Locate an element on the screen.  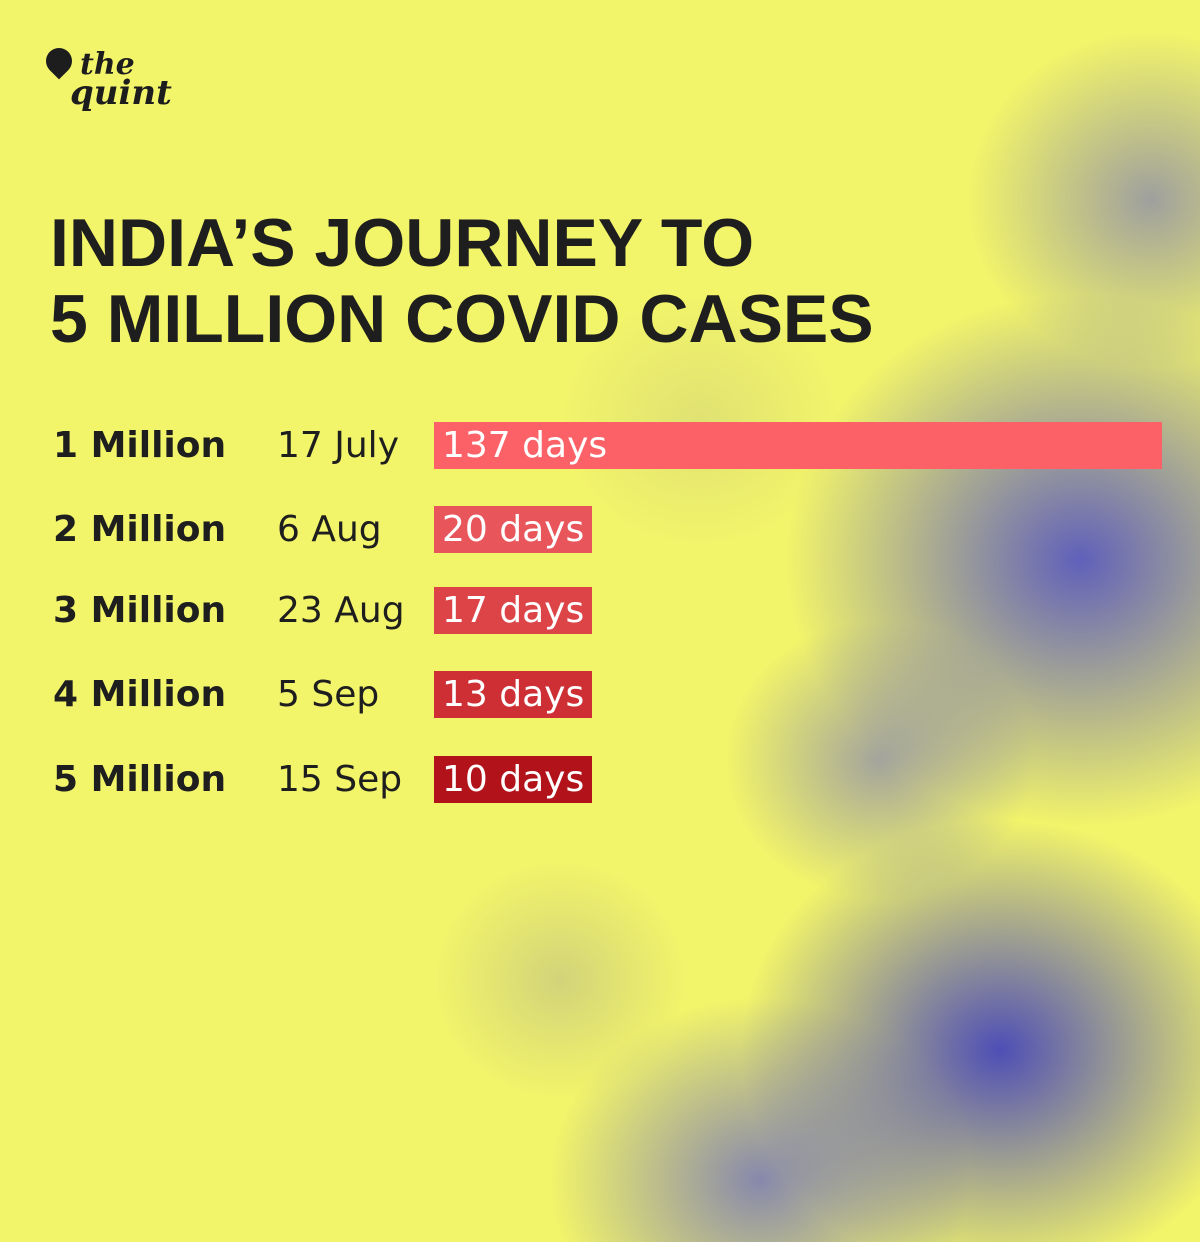
milestone-label: 5 Million is located at coordinates (140, 779).